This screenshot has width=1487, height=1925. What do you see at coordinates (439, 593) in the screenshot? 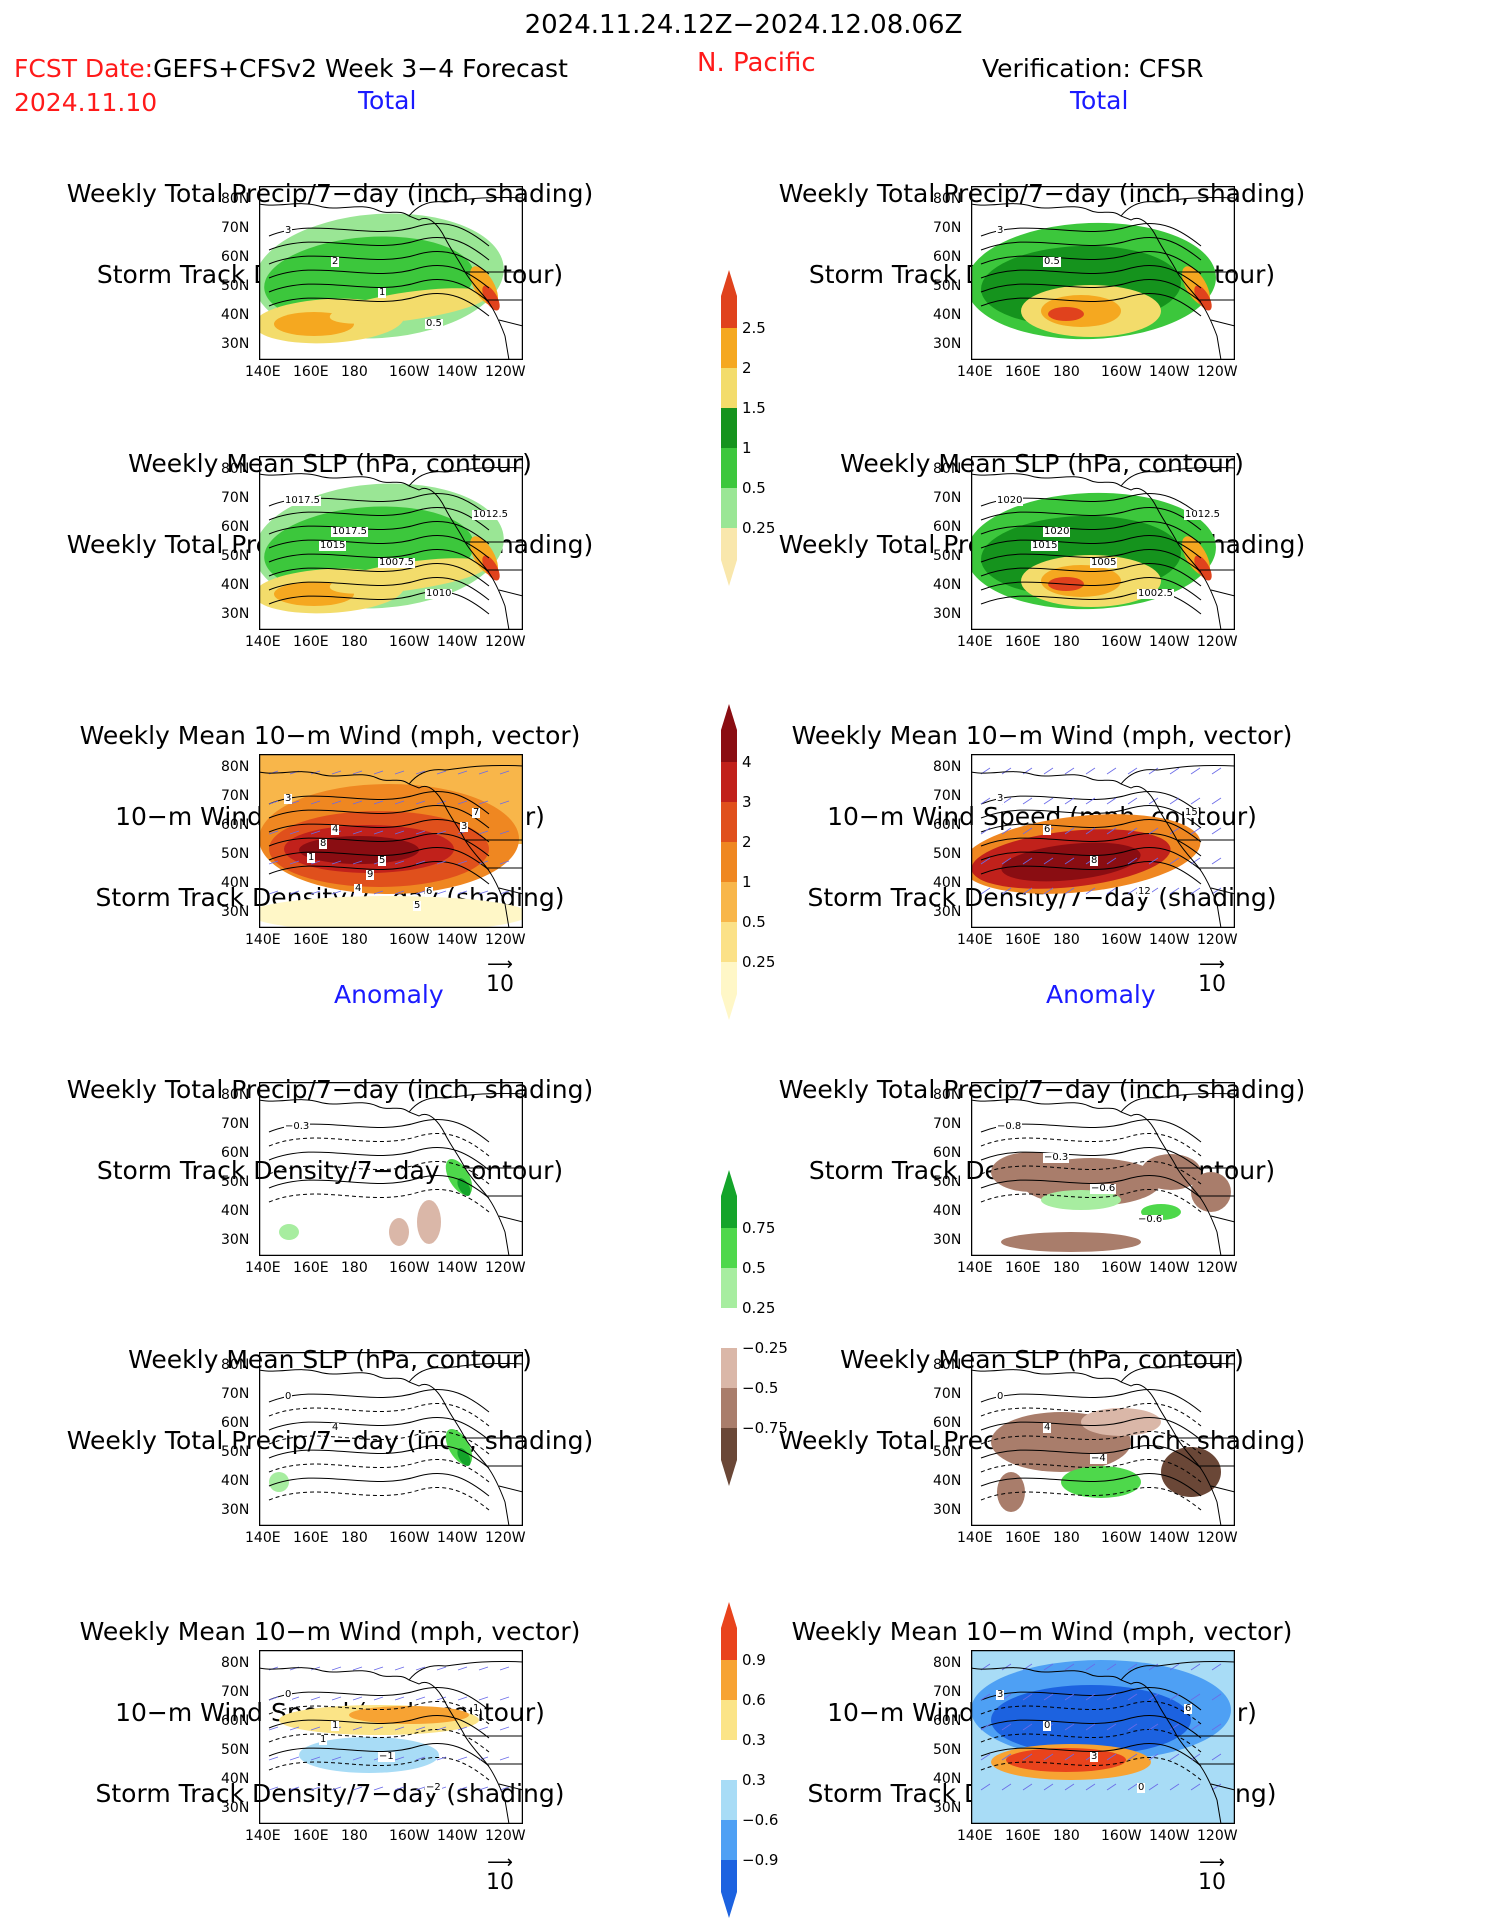
I see `contour-label: 1010` at bounding box center [439, 593].